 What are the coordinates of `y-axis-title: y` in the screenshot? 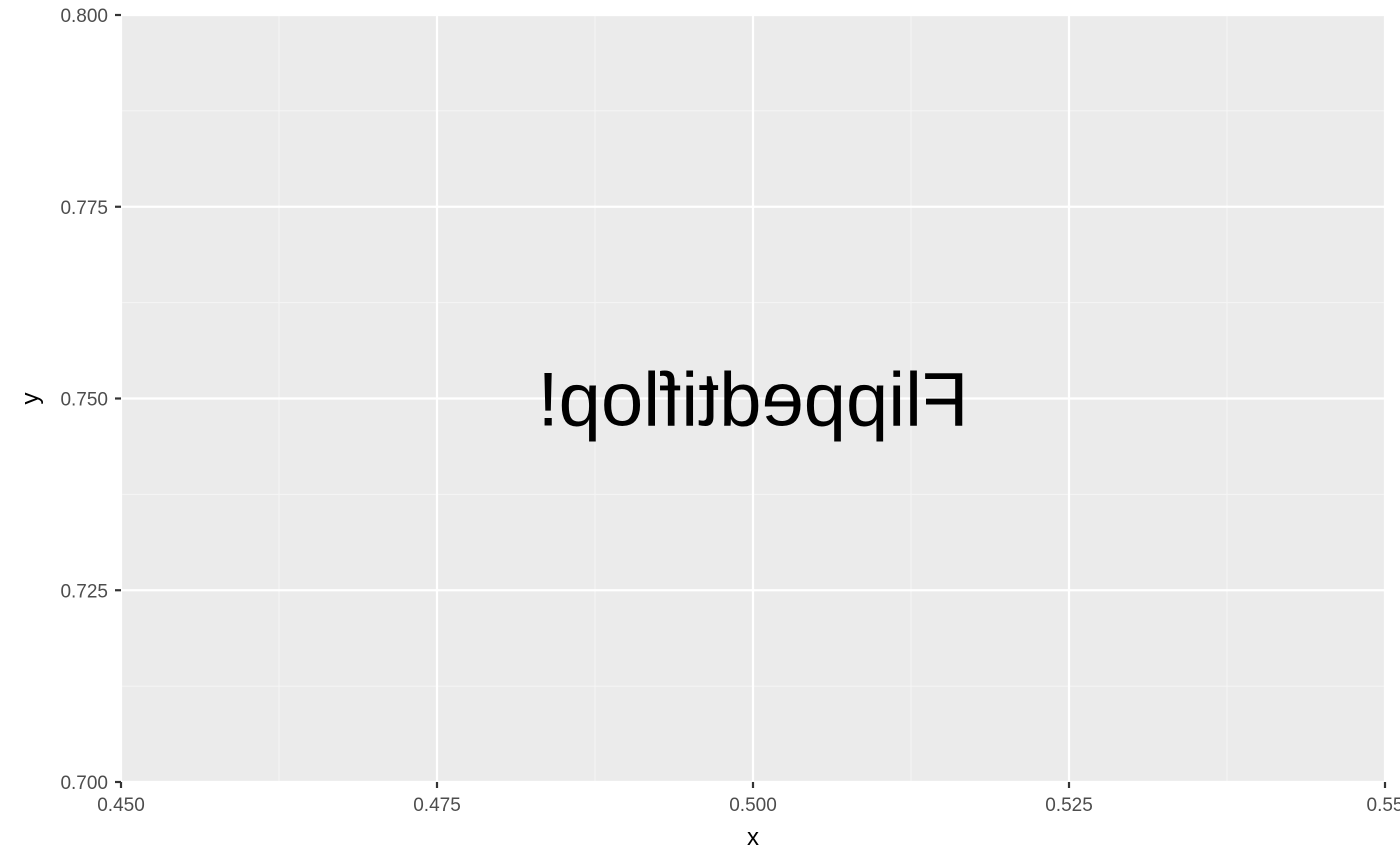 It's located at (30, 399).